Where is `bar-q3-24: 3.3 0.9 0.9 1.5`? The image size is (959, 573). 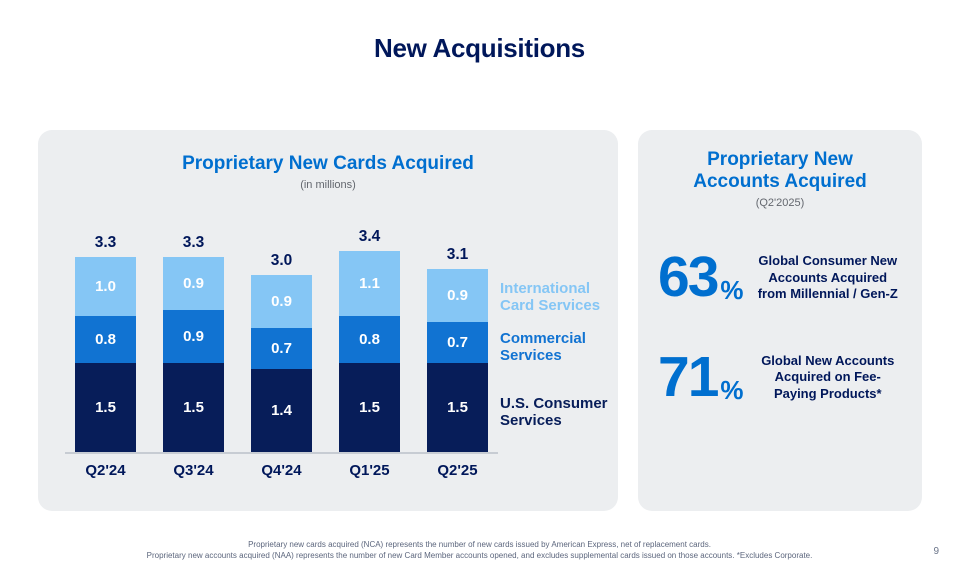 bar-q3-24: 3.3 0.9 0.9 1.5 is located at coordinates (193, 343).